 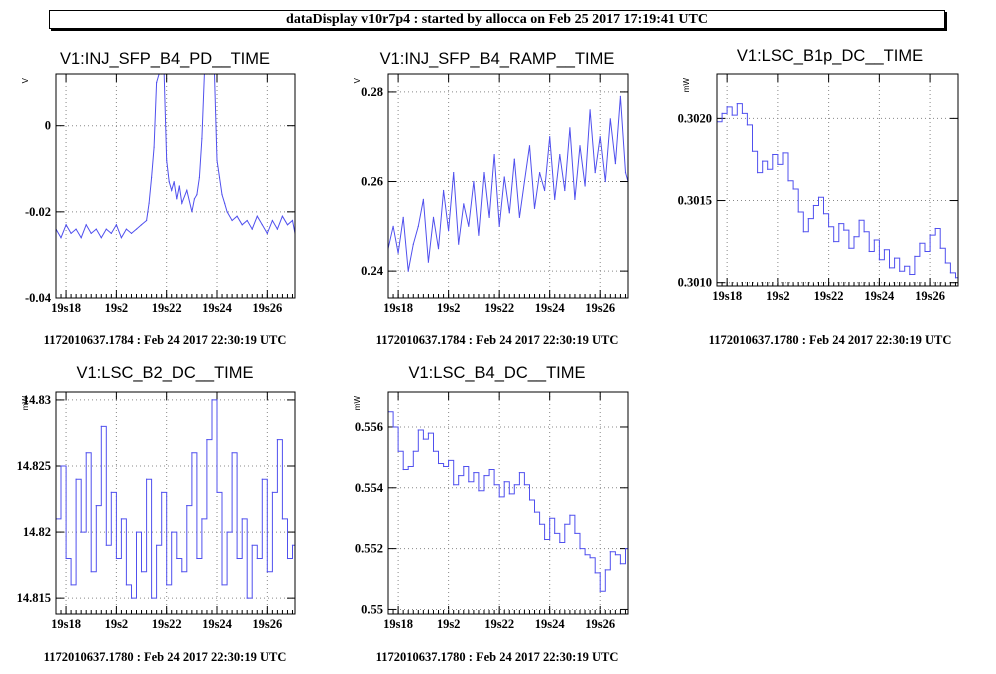 I want to click on y-tick-label: 0.28, so click(x=372, y=92).